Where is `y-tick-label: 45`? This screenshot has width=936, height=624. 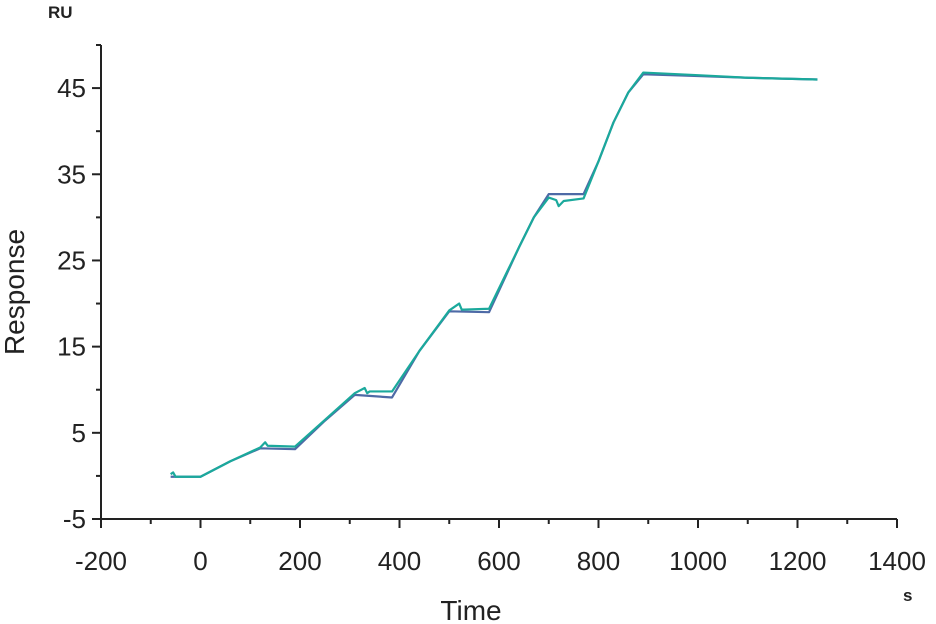 y-tick-label: 45 is located at coordinates (71, 88).